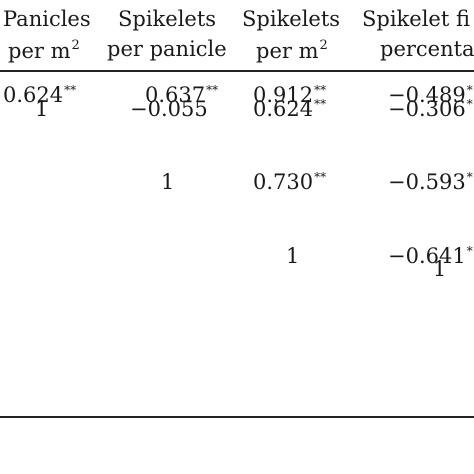  What do you see at coordinates (237, 71) in the screenshot?
I see `header-rule` at bounding box center [237, 71].